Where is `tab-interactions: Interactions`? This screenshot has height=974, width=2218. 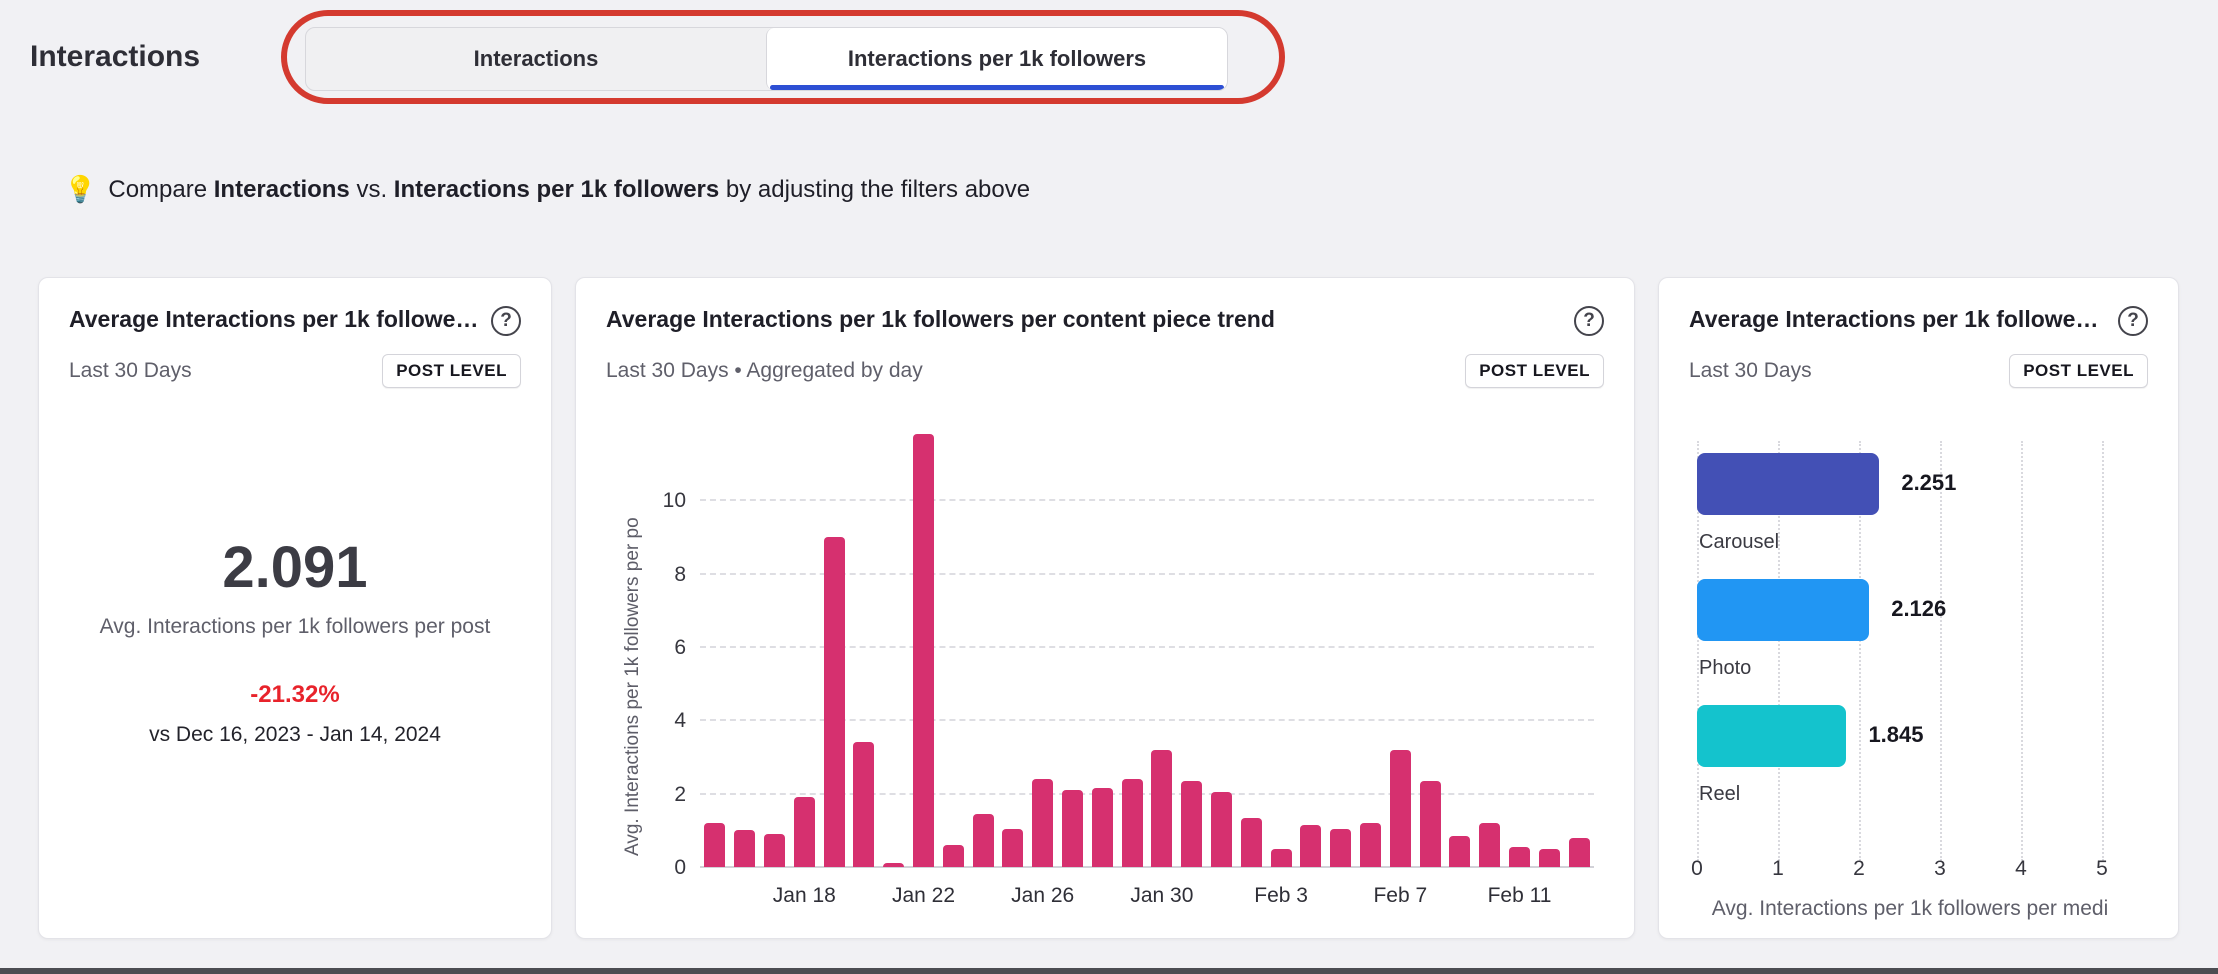
tab-interactions: Interactions is located at coordinates (536, 58).